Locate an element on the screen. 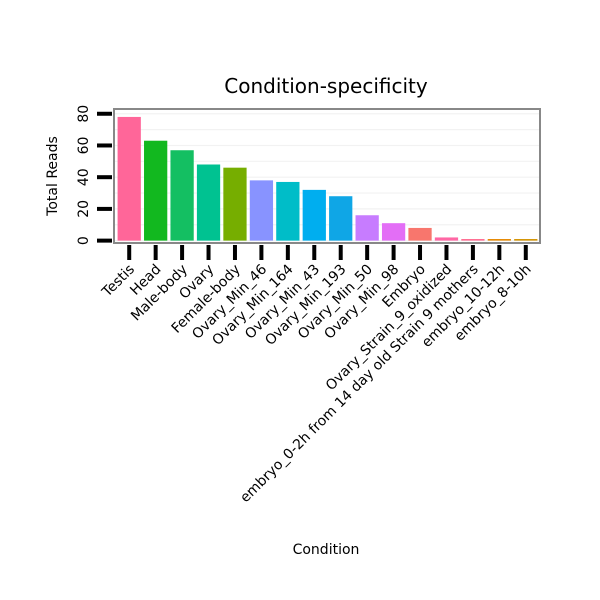 This screenshot has height=600, width=600. chart-title: Condition-specificity is located at coordinates (326, 86).